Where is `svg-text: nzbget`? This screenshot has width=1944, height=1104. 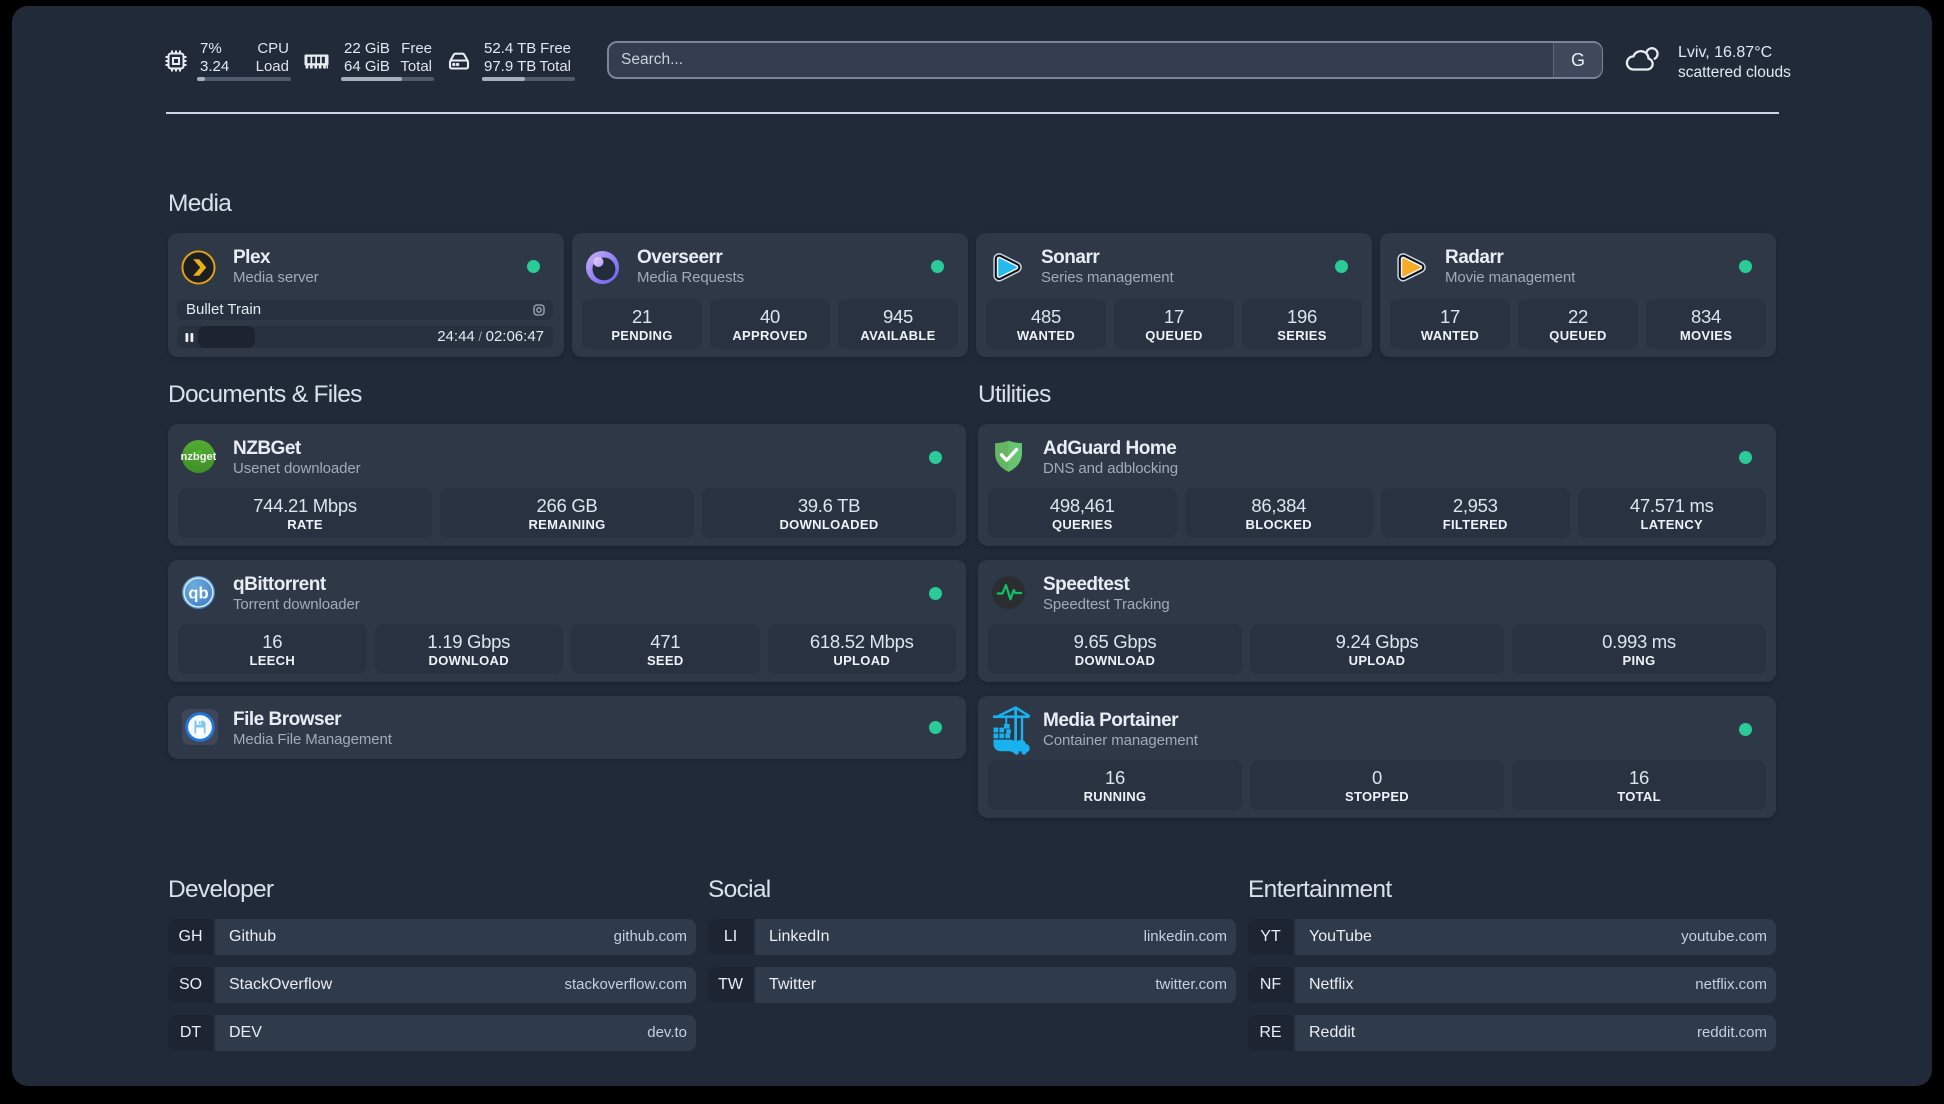
svg-text: nzbget is located at coordinates (198, 457).